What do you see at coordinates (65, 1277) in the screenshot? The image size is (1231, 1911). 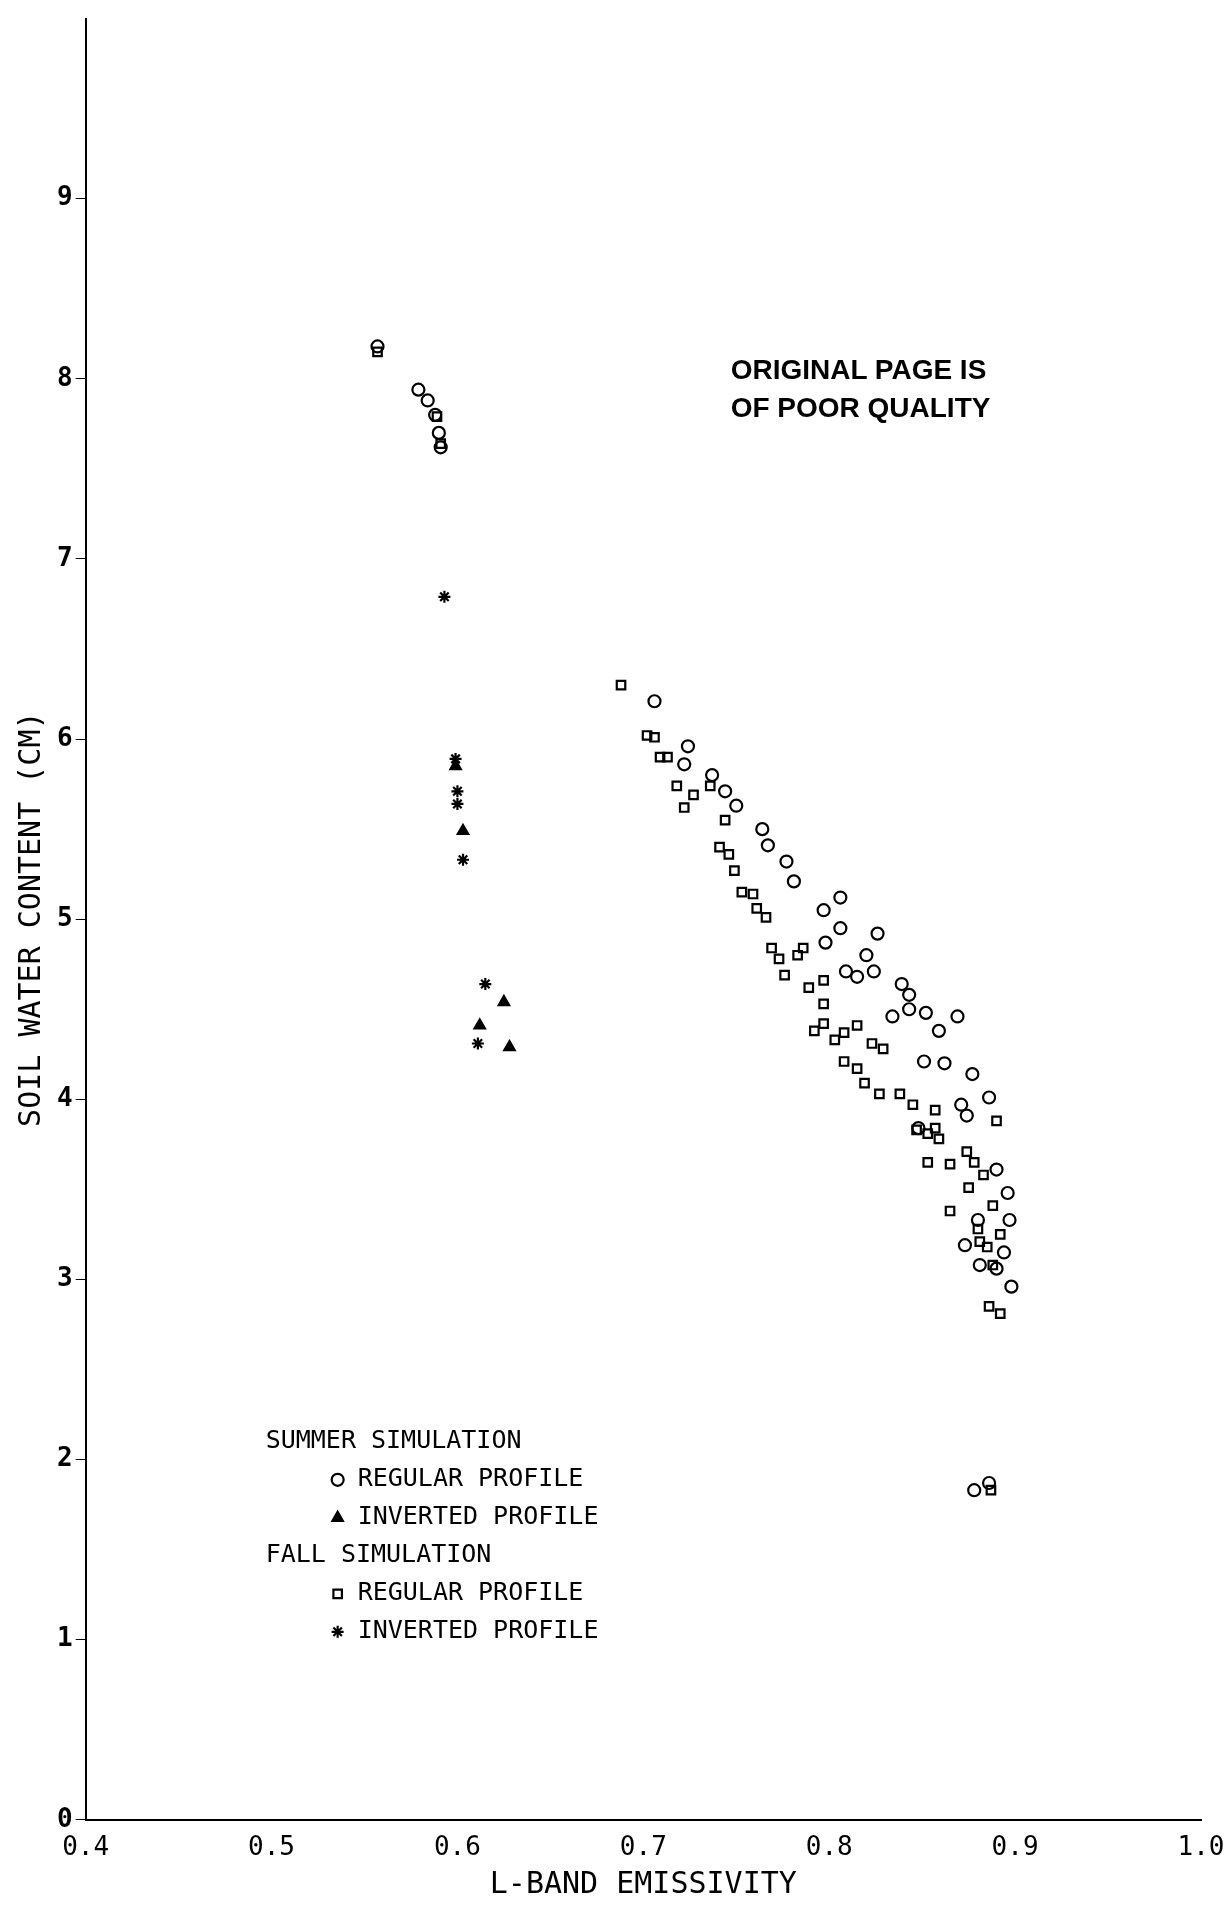 I see `y-tick-label: 3` at bounding box center [65, 1277].